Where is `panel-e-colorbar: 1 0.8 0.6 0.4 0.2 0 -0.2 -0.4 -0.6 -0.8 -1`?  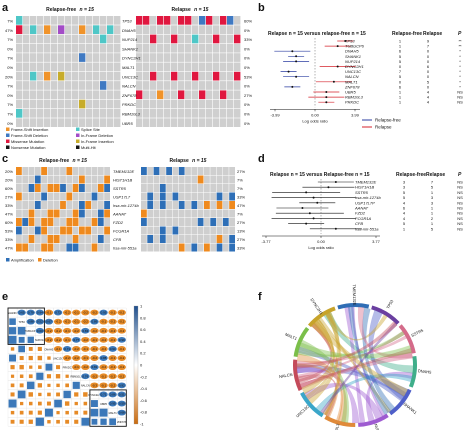
panel-e-colorbar: 1 0.8 0.6 0.4 0.2 0 -0.2 -0.4 -0.6 -0.8 -1 is located at coordinates (140, 365).